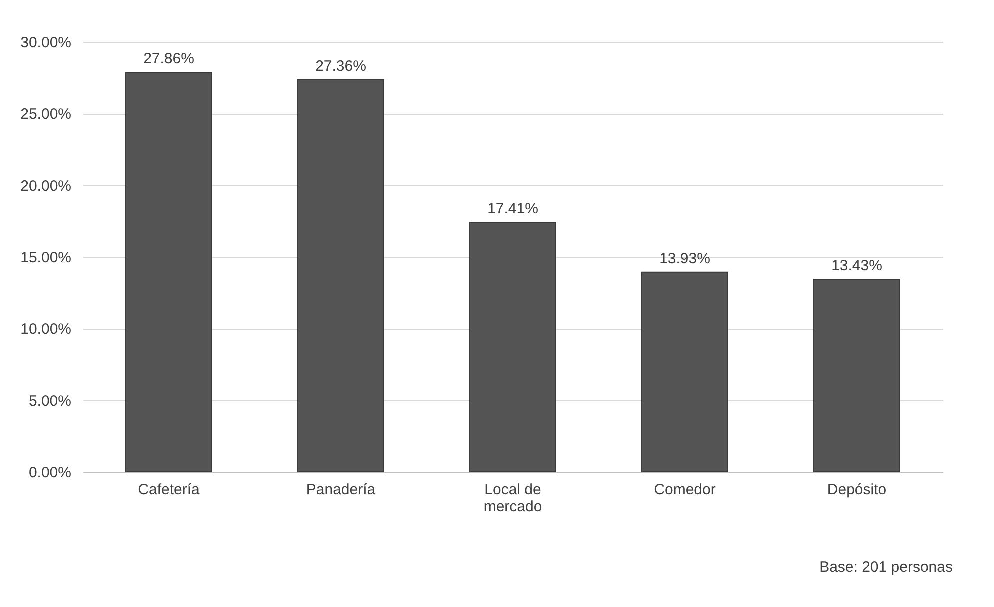 Image resolution: width=994 pixels, height=607 pixels. What do you see at coordinates (46, 43) in the screenshot?
I see `y-tick-label: 30.00%` at bounding box center [46, 43].